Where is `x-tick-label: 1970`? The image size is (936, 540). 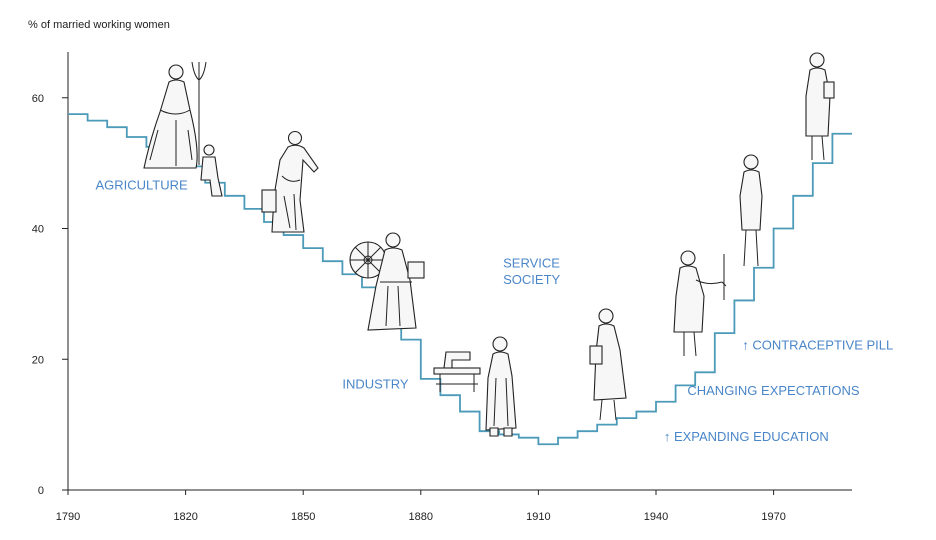
x-tick-label: 1970 is located at coordinates (773, 517).